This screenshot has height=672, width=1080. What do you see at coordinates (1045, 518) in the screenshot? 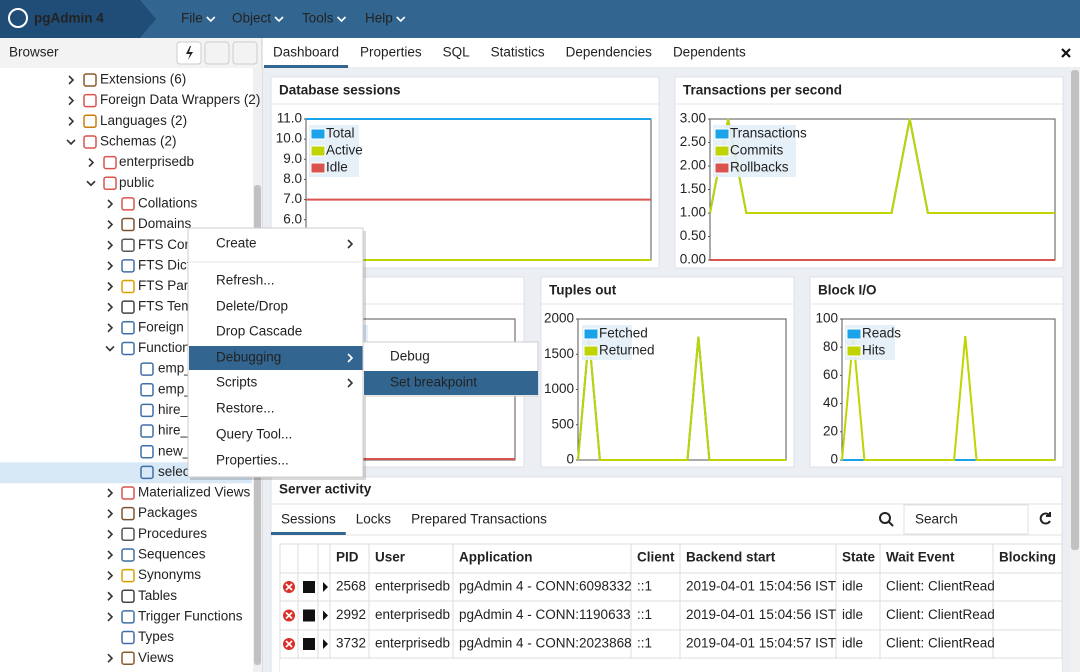
I see `refresh-icon` at bounding box center [1045, 518].